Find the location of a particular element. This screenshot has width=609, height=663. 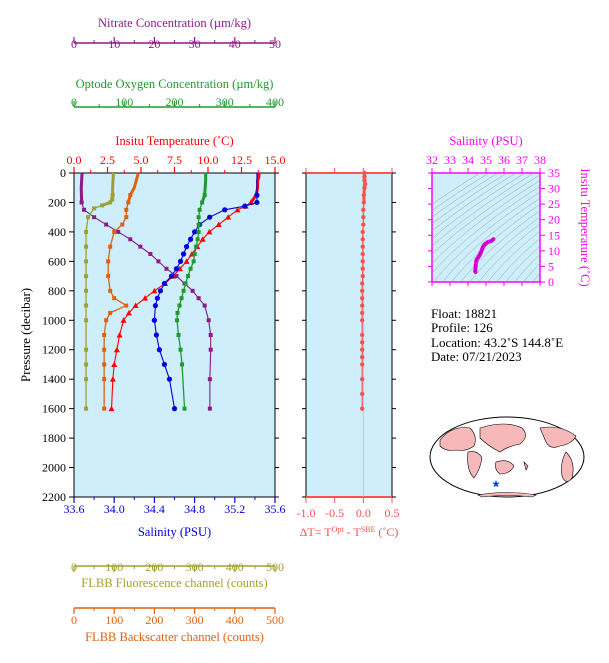

ts-x-tick-label: 36 is located at coordinates (504, 160).